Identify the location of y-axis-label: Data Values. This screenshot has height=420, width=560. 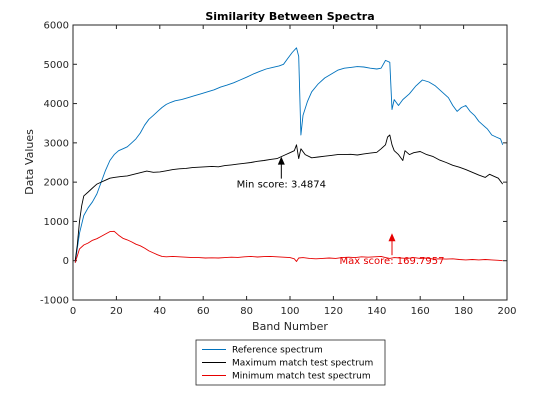
(29, 162).